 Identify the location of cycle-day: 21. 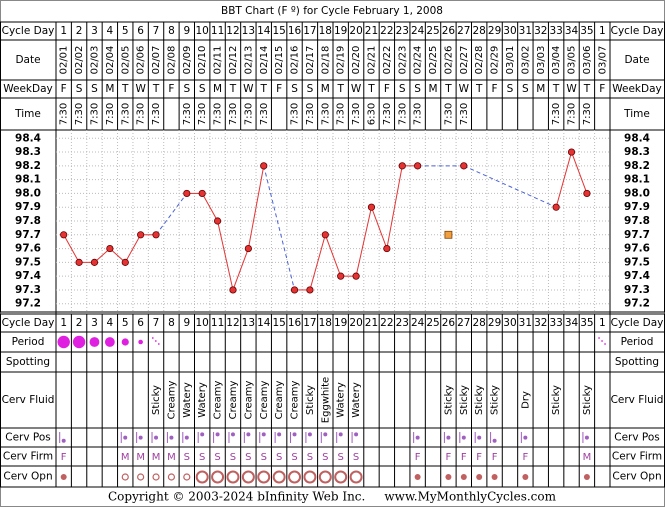
(371, 323).